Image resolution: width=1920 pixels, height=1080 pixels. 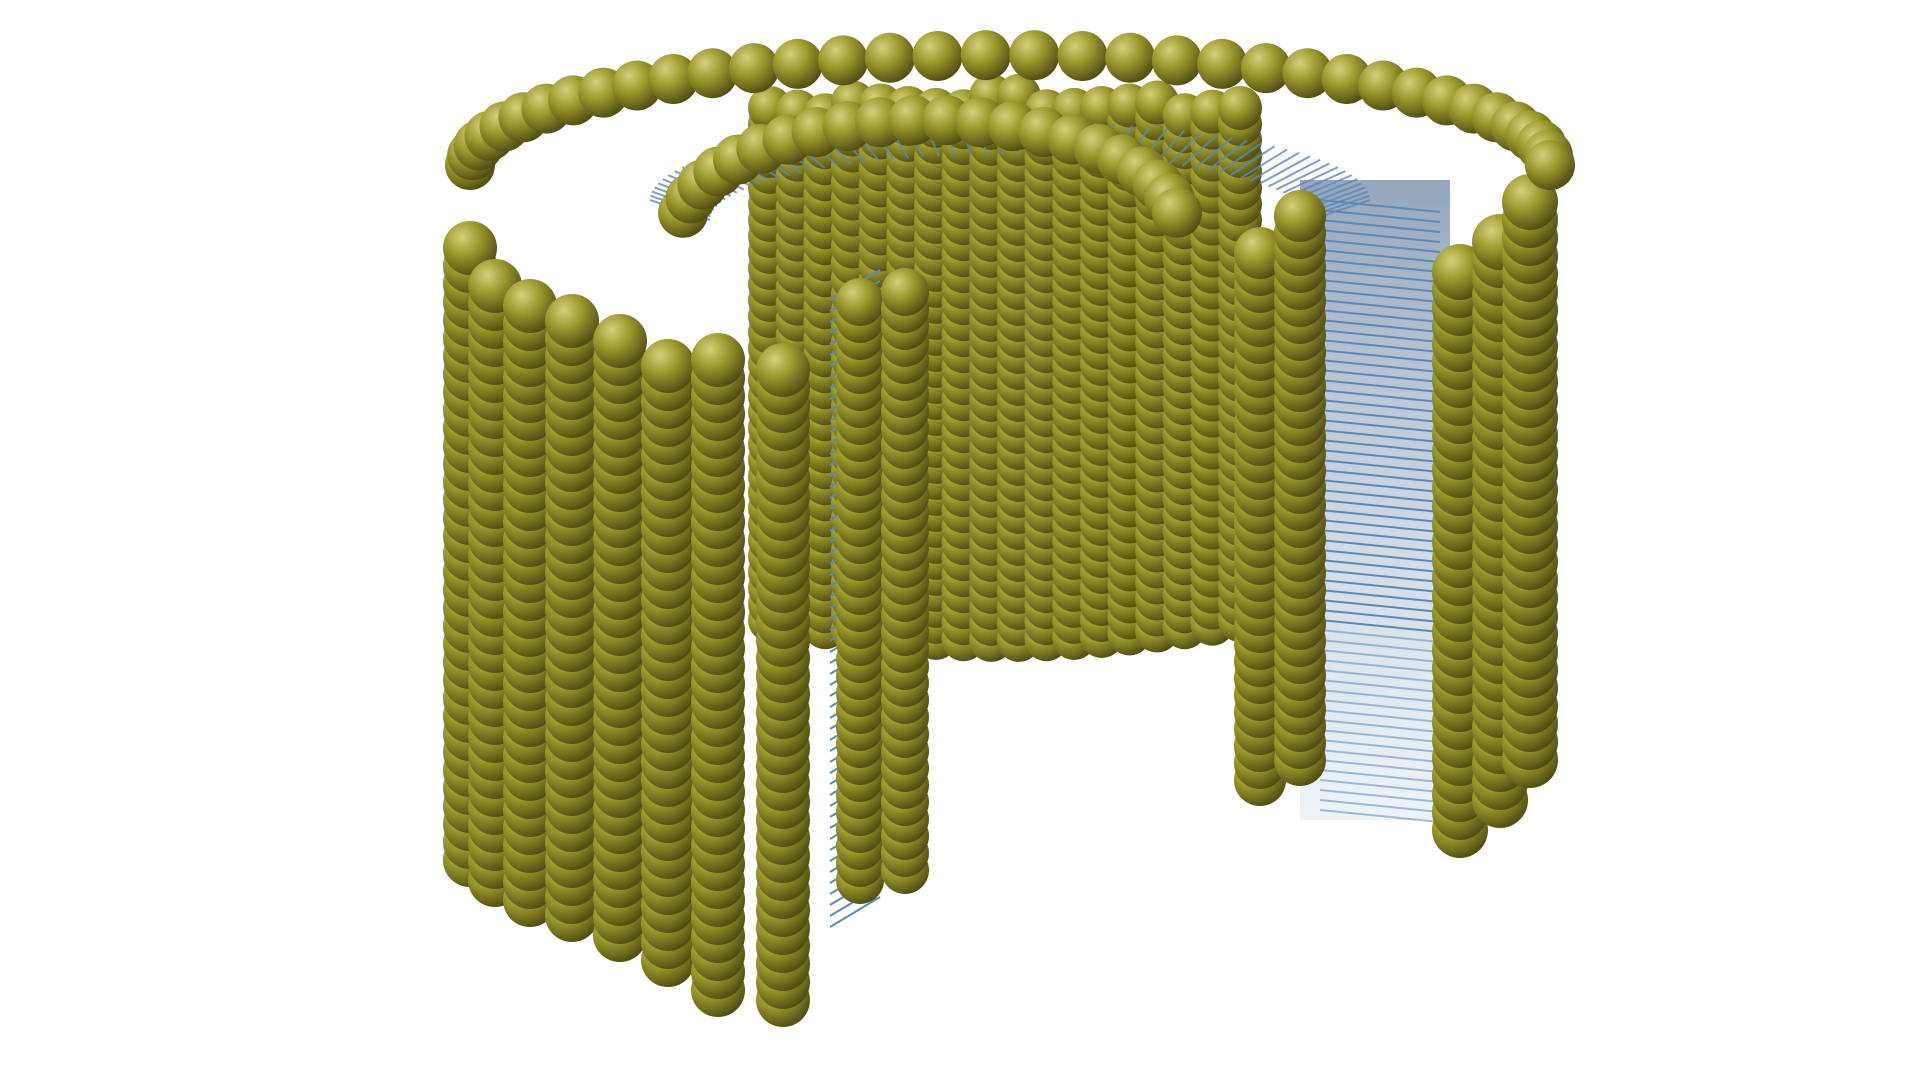 What do you see at coordinates (1010, 134) in the screenshot?
I see `top-rim` at bounding box center [1010, 134].